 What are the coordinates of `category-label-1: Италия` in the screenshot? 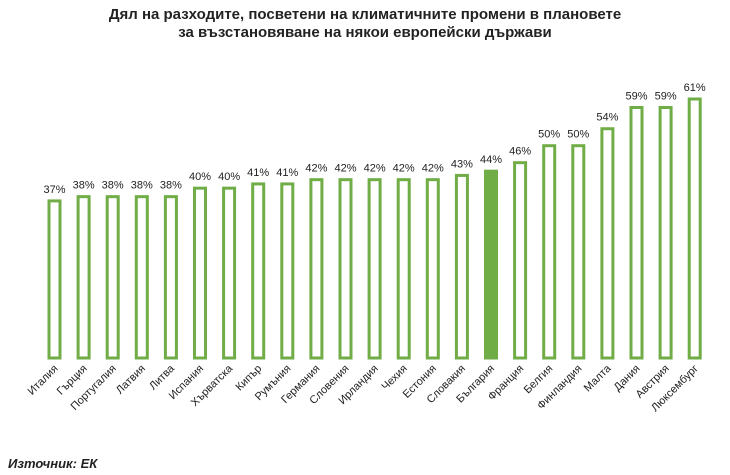 It's located at (43, 380).